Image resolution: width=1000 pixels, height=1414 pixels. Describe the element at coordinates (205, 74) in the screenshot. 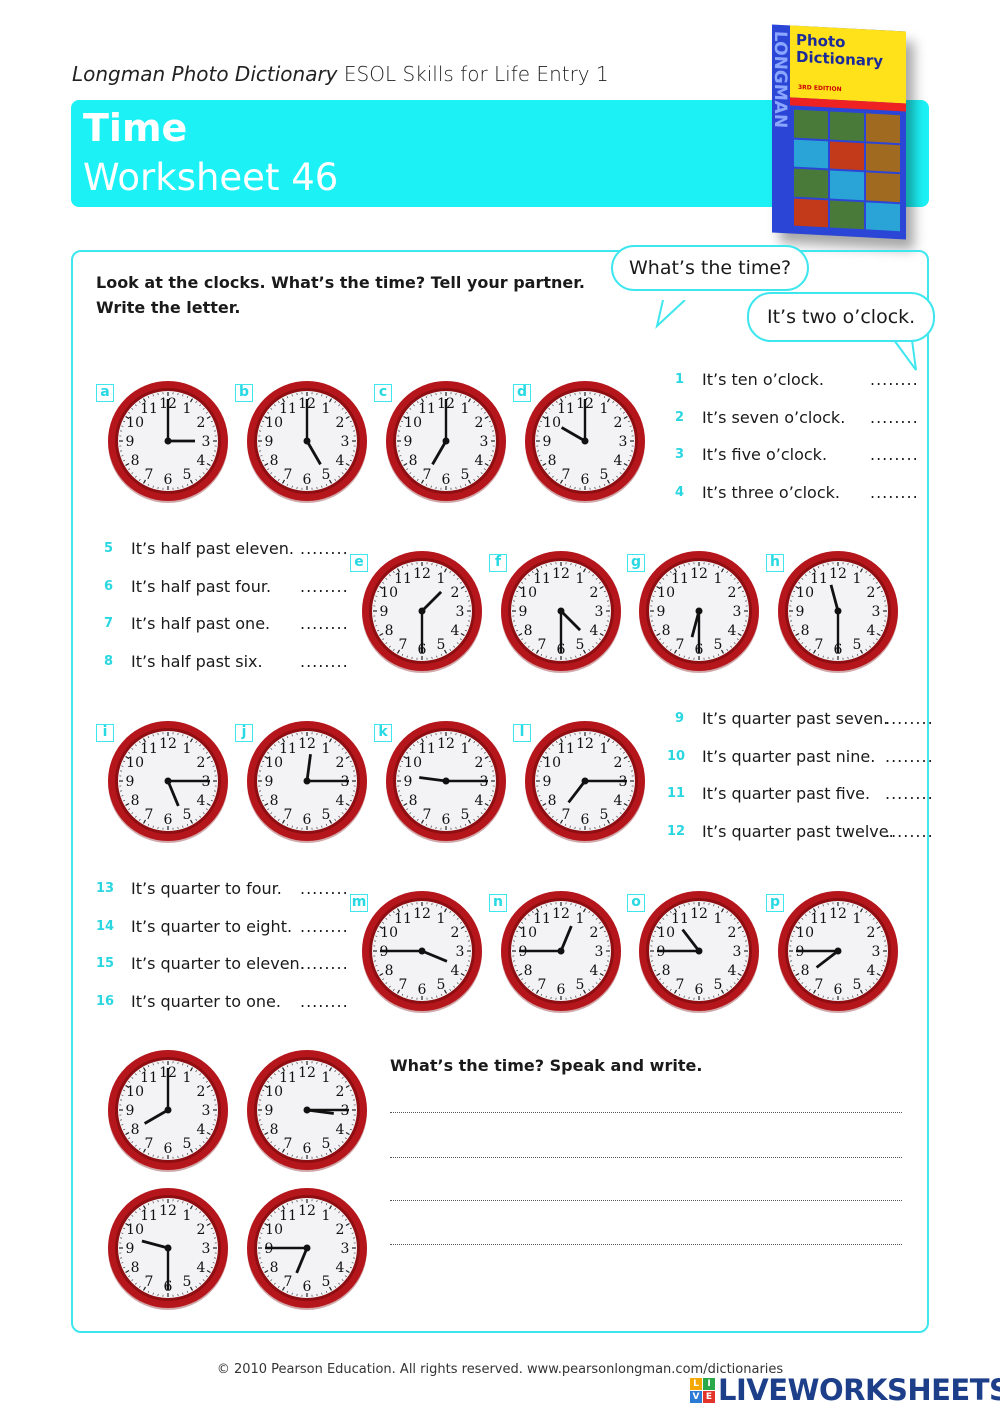

I see `series-italic: Longman Photo Dictionary` at that location.